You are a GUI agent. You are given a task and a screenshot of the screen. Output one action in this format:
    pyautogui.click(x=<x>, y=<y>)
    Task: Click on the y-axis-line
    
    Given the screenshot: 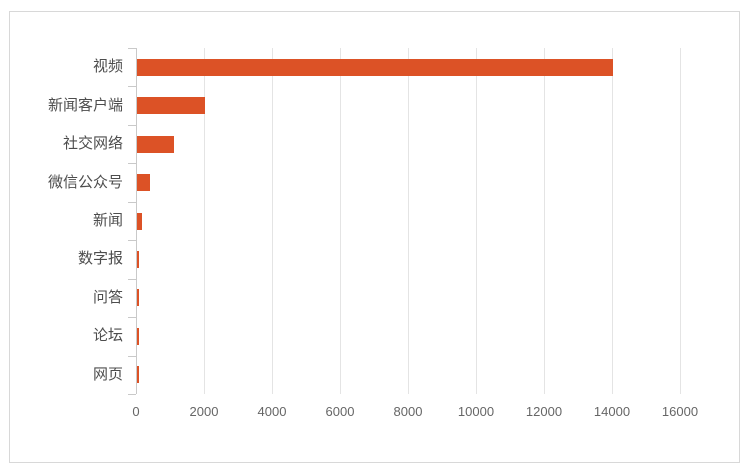 What is the action you would take?
    pyautogui.click(x=136, y=221)
    